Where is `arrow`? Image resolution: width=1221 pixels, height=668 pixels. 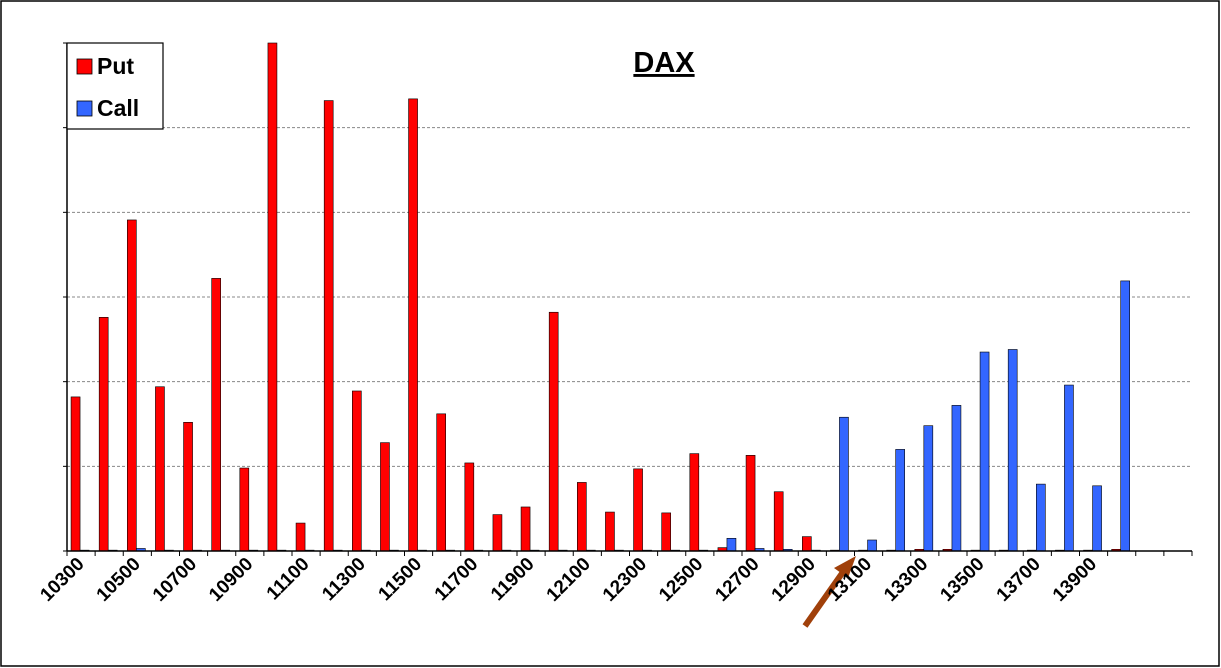
arrow is located at coordinates (829, 592).